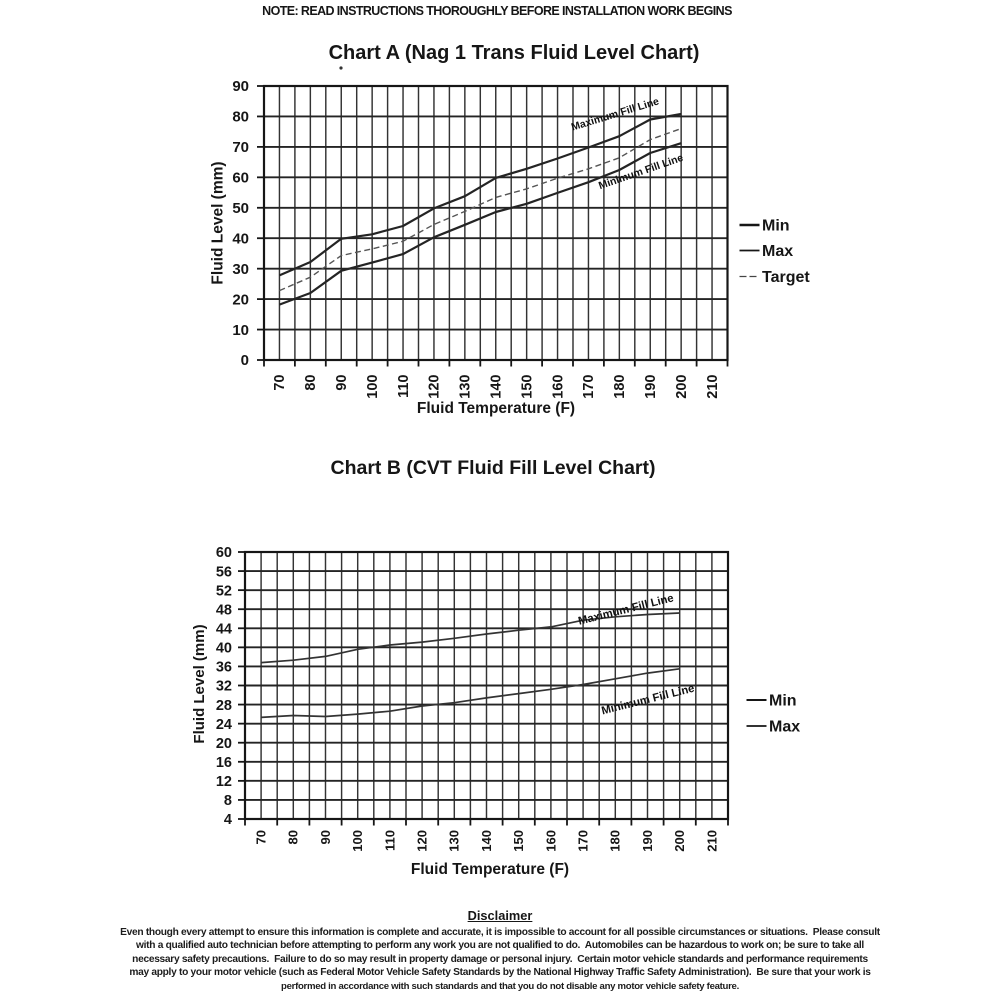  Describe the element at coordinates (240, 269) in the screenshot. I see `svg-text: 30` at that location.